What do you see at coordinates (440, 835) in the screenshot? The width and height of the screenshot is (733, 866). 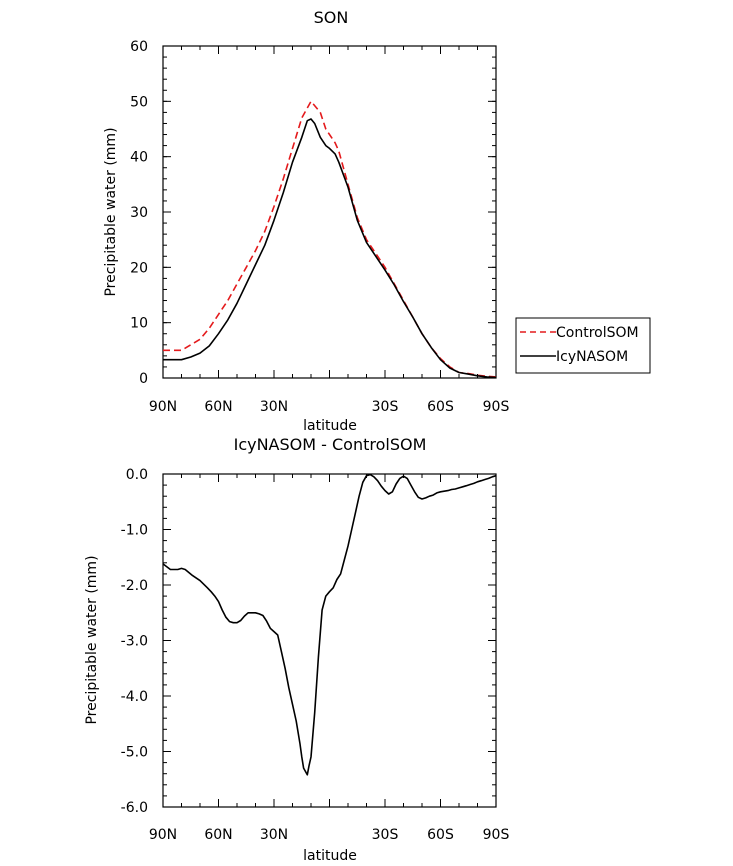 I see `bottom-x-tick-label: 60S` at bounding box center [440, 835].